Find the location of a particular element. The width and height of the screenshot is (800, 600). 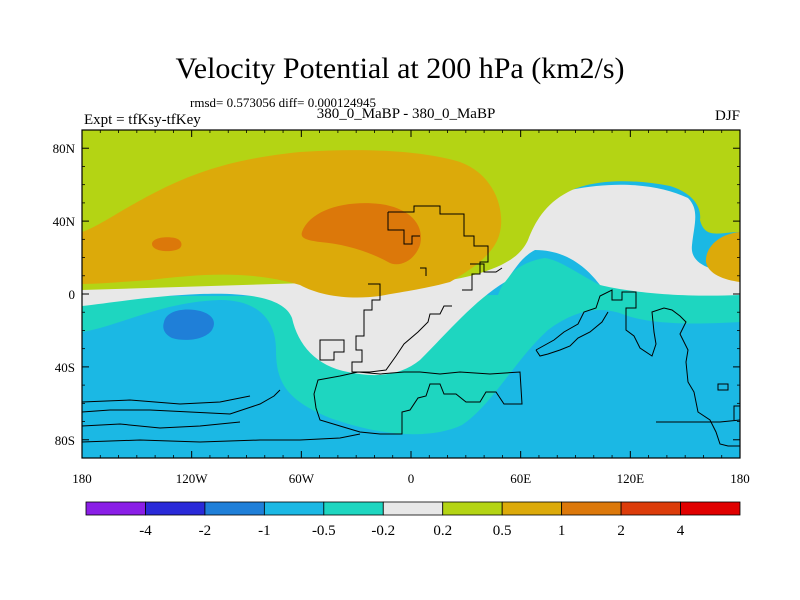

band-1-2-small is located at coordinates (167, 244).